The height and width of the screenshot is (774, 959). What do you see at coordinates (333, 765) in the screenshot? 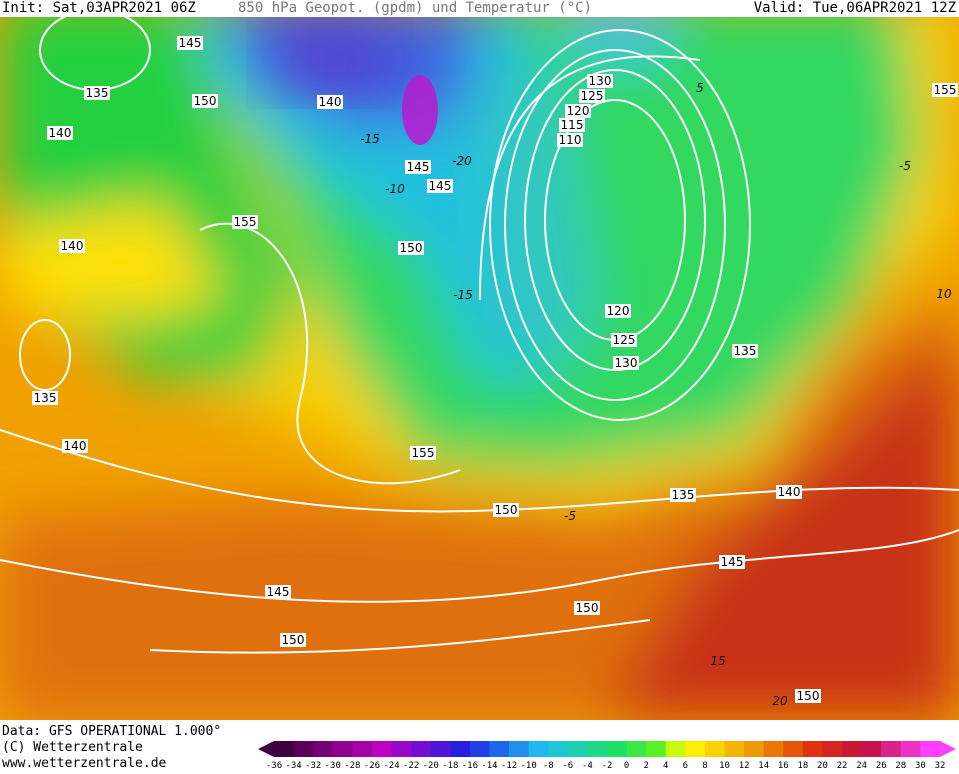
I see `colorbar-label: -30` at bounding box center [333, 765].